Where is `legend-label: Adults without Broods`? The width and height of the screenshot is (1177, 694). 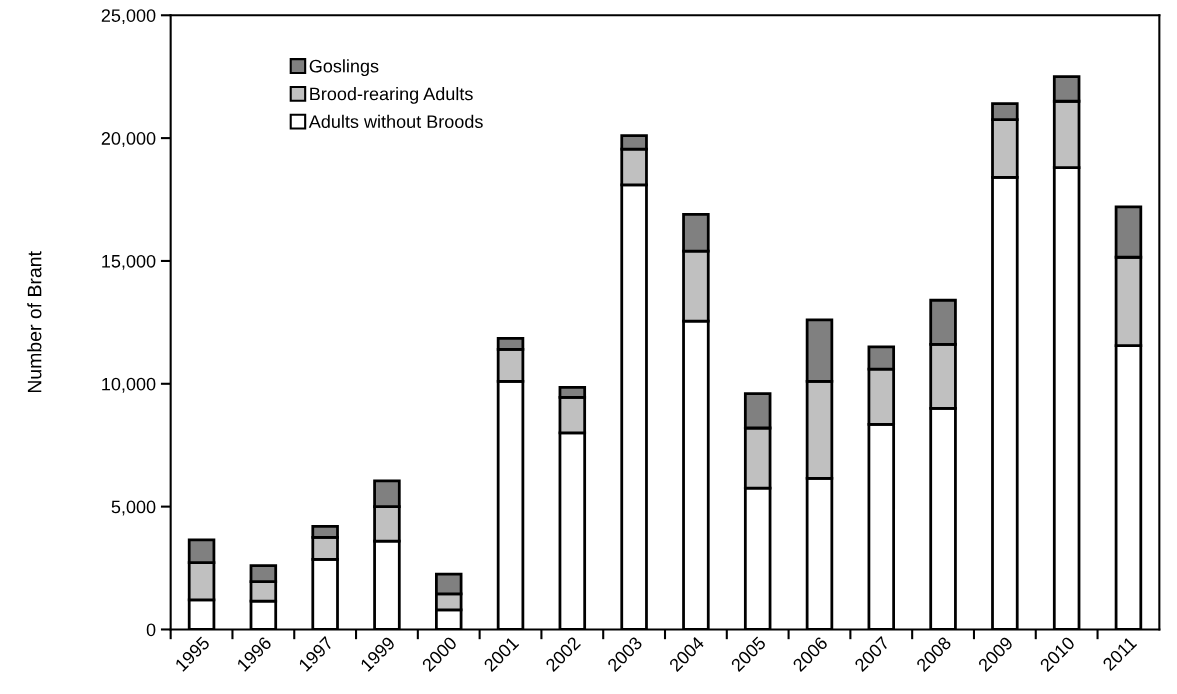
legend-label: Adults without Broods is located at coordinates (395, 121).